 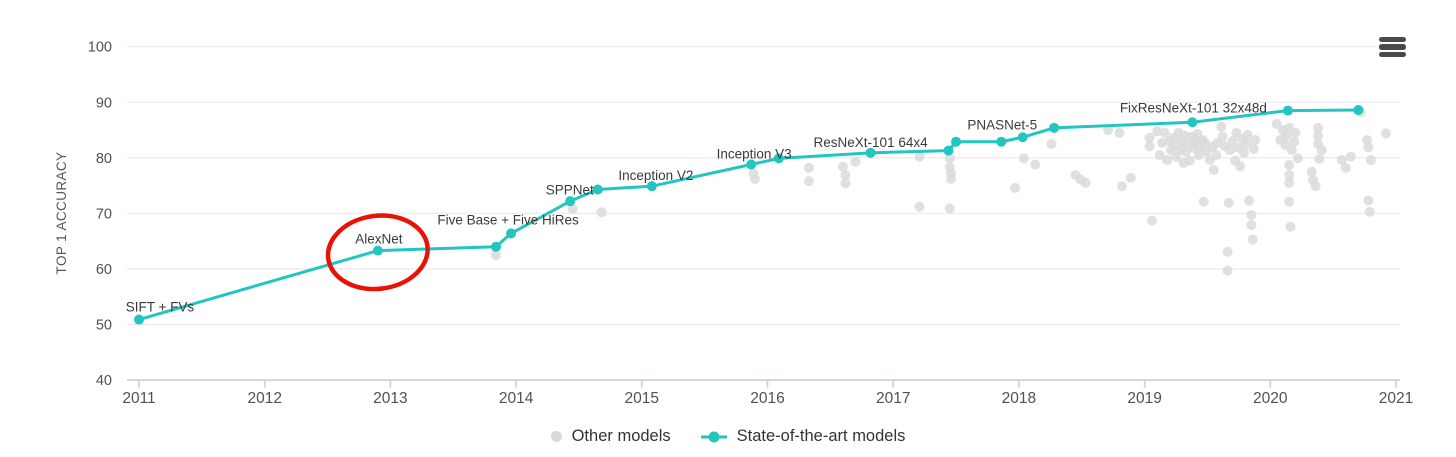 What do you see at coordinates (379, 239) in the screenshot?
I see `model-label: AlexNet` at bounding box center [379, 239].